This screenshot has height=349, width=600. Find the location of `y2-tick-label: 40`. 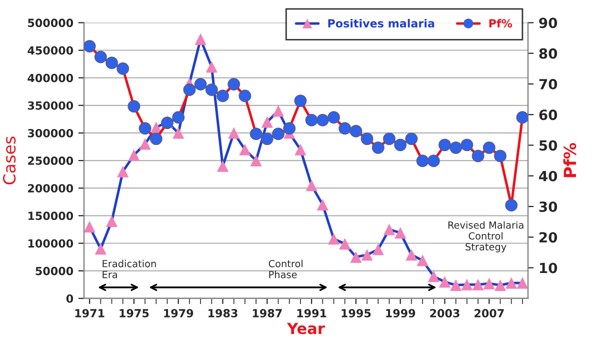

y2-tick-label: 40 is located at coordinates (548, 176).